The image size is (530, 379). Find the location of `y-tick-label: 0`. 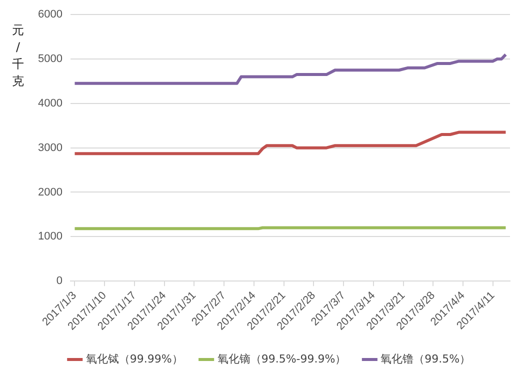

y-tick-label: 0 is located at coordinates (59, 281).